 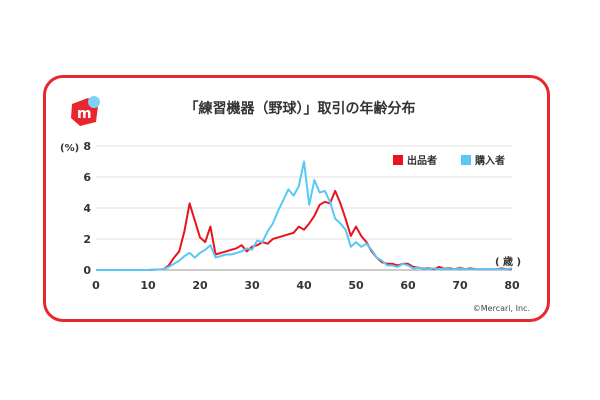 I want to click on copyright-credit: ©Mercari, Inc., so click(x=501, y=308).